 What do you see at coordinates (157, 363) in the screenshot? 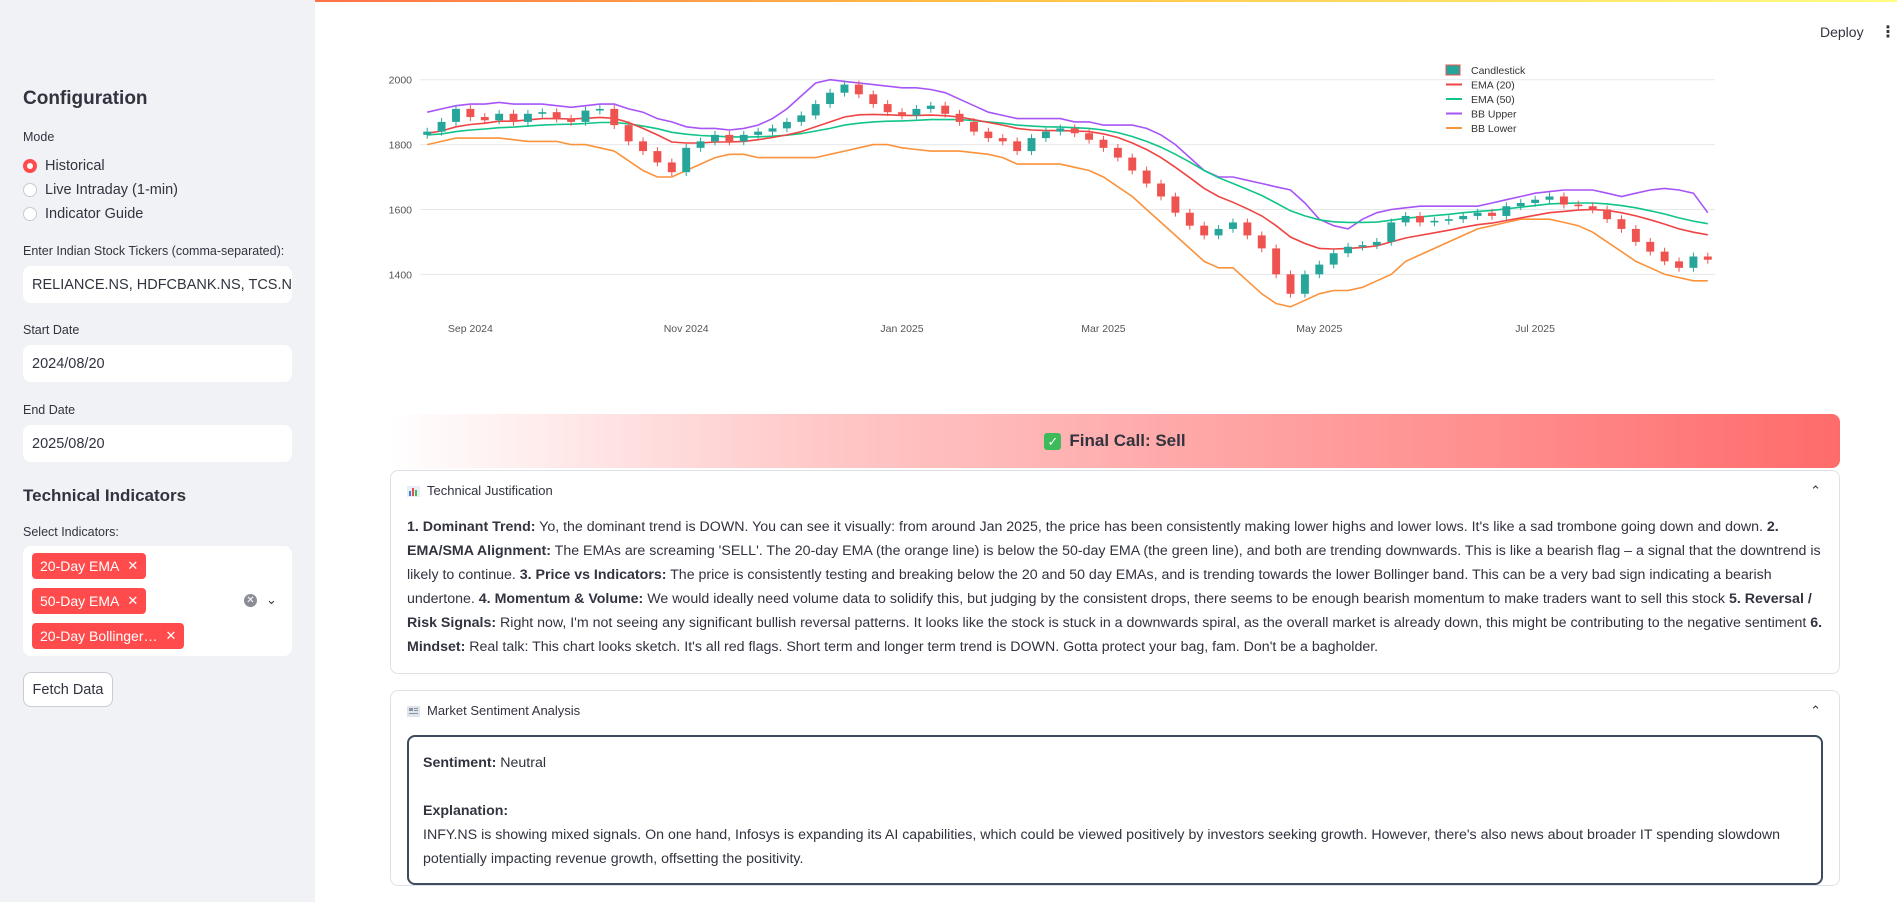
I see `start-date-input: 2024/08/20` at bounding box center [157, 363].